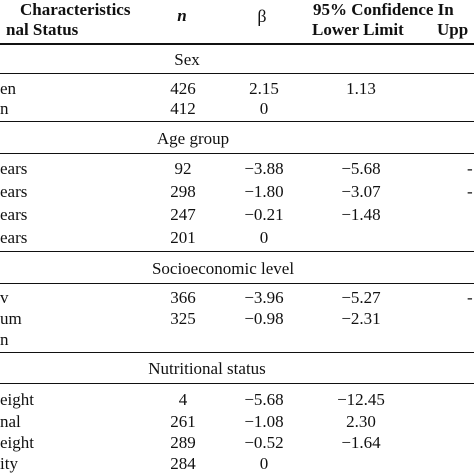 The image size is (474, 474). I want to click on header-upper-limit: Upp, so click(453, 29).